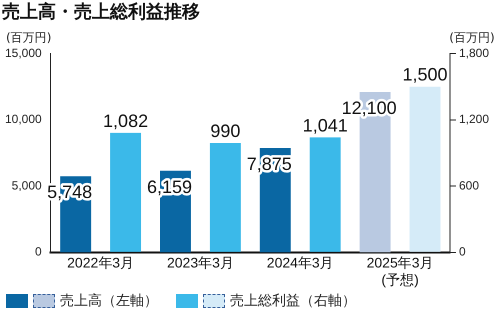 This screenshot has height=320, width=496. I want to click on data-label: 1,500, so click(425, 74).